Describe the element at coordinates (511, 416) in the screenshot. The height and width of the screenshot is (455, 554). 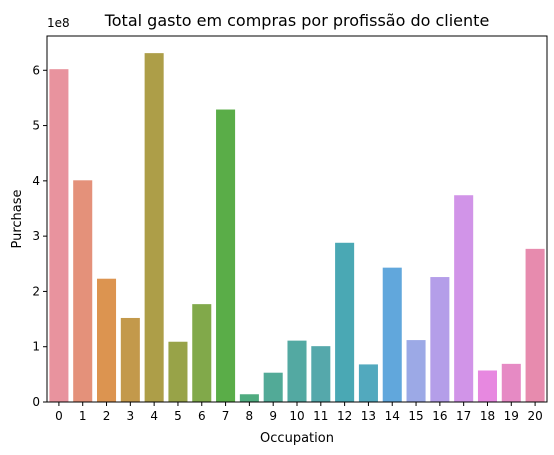
I see `x-tick-label: 19` at that location.